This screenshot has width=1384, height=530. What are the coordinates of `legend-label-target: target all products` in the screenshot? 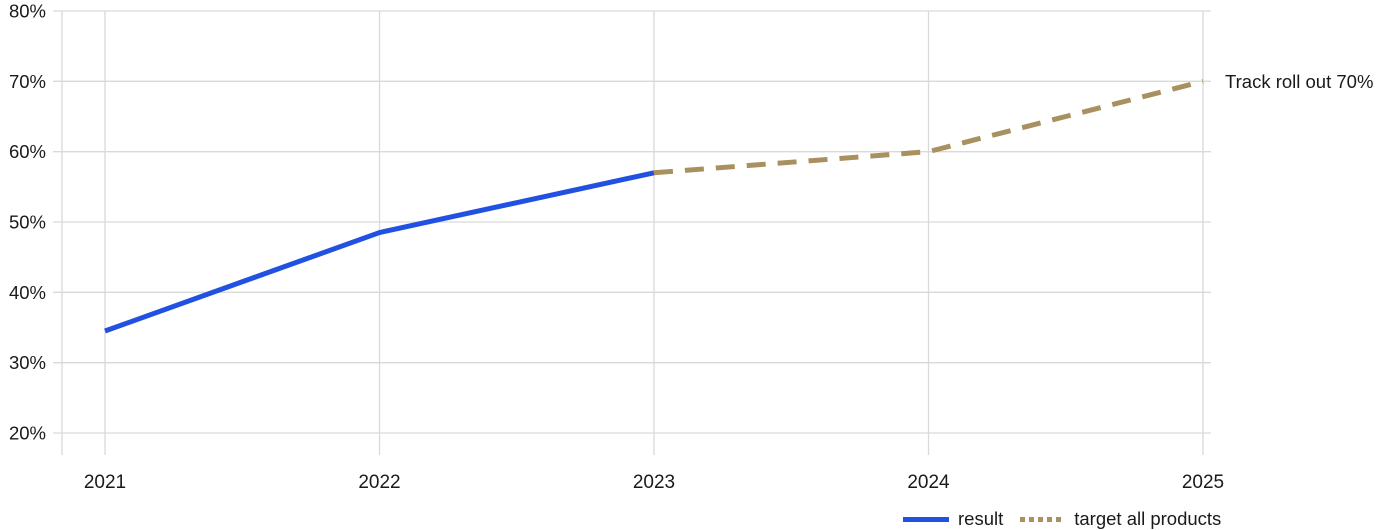 It's located at (1148, 518).